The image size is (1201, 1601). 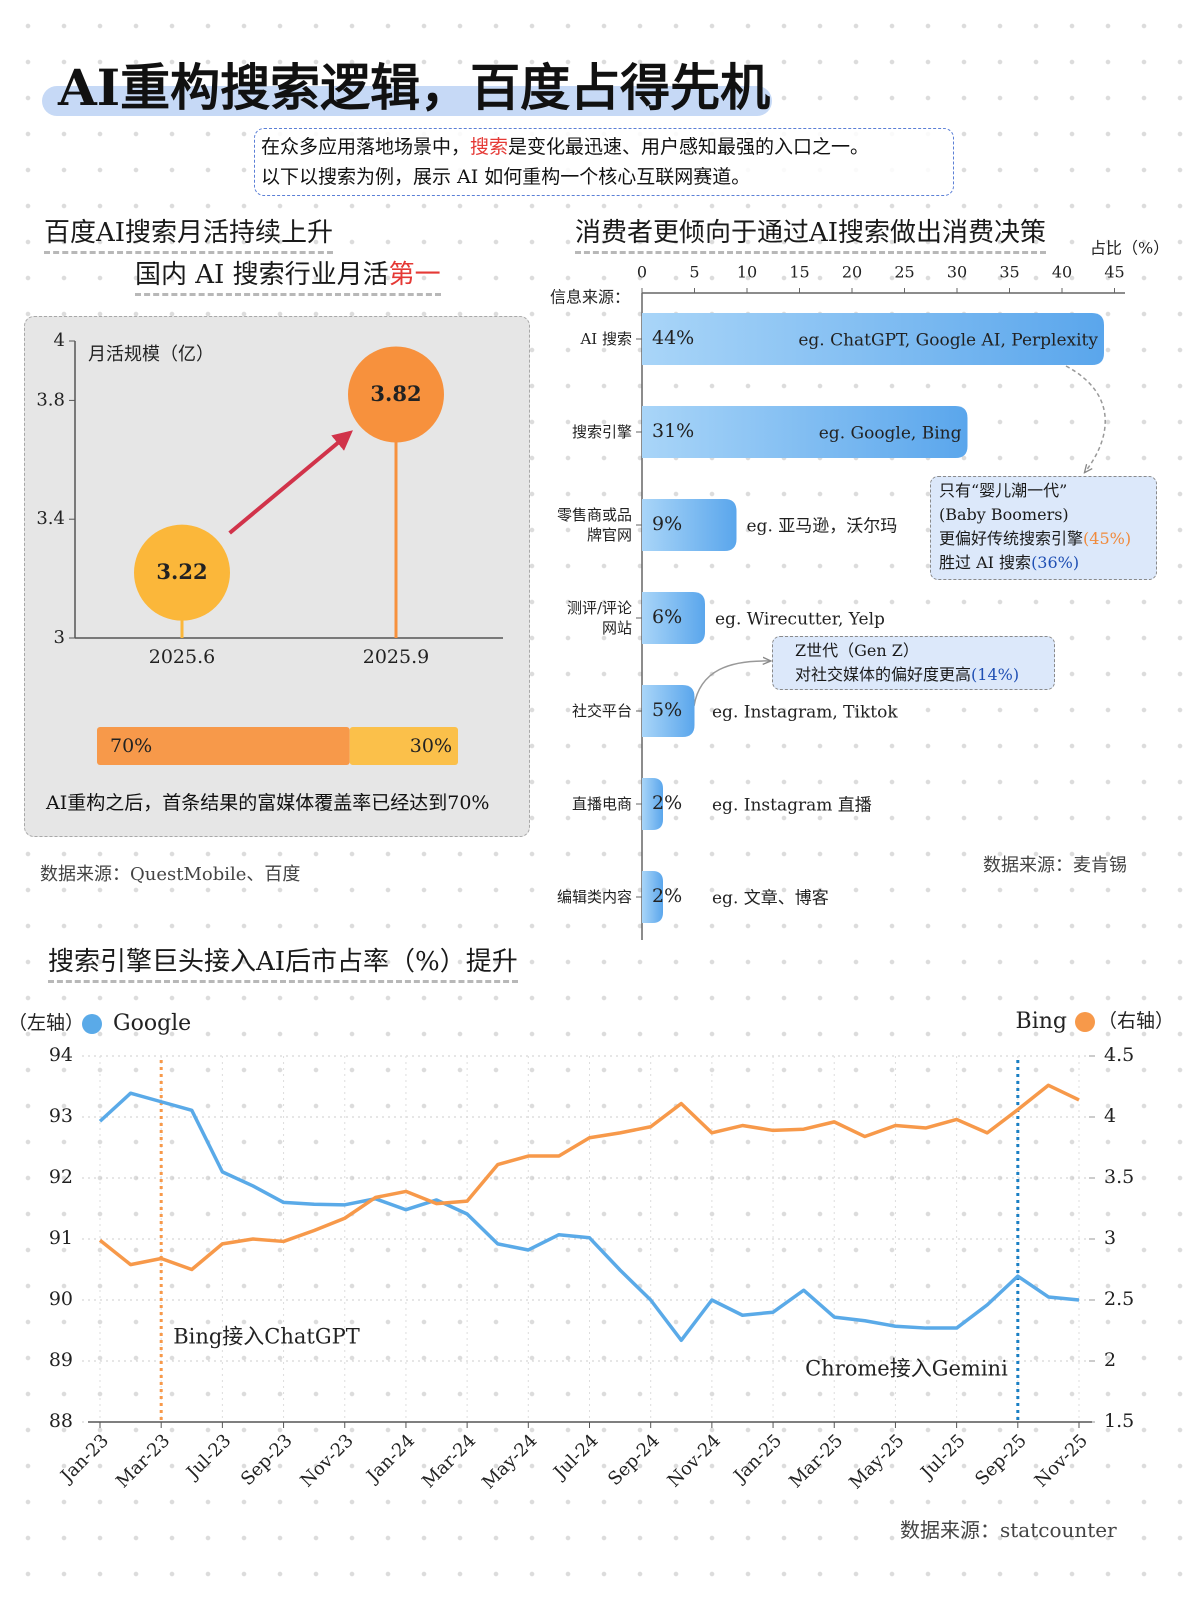 I want to click on source: 数据来源：麦肯锡, so click(x=1055, y=865).